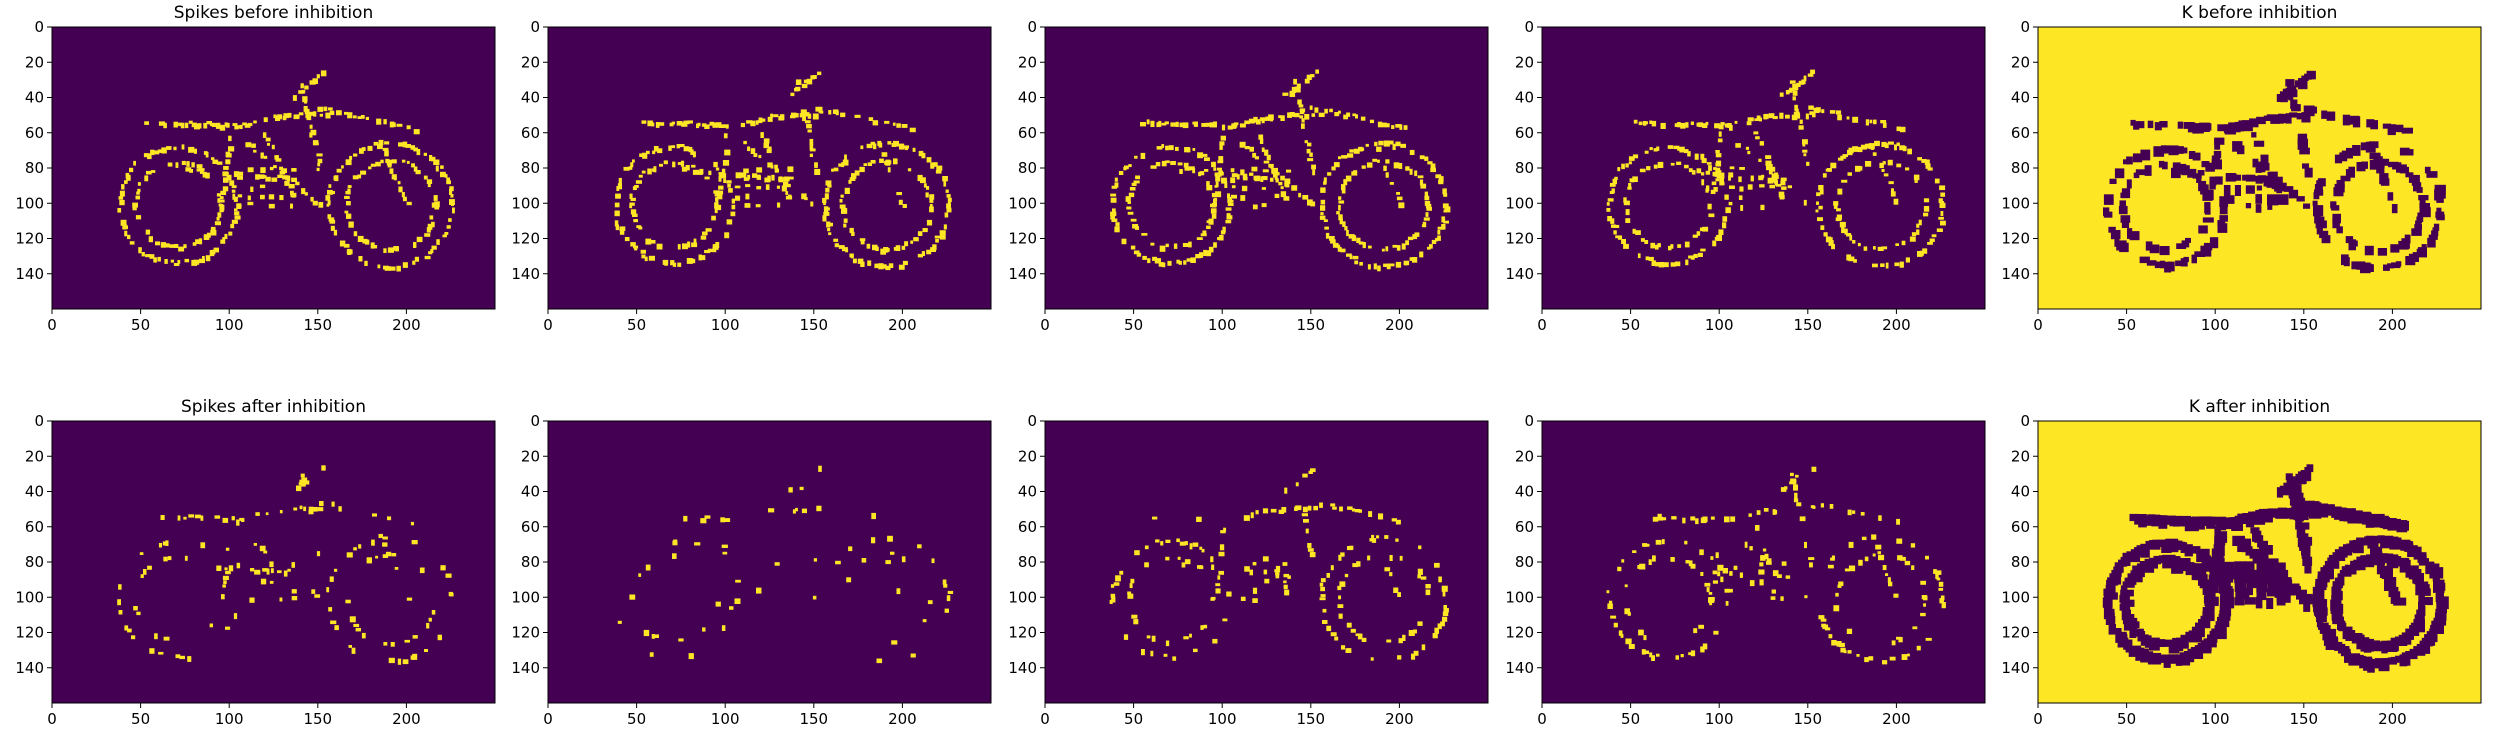 The image size is (2500, 734). What do you see at coordinates (2025, 421) in the screenshot?
I see `y-tick-label: 0` at bounding box center [2025, 421].